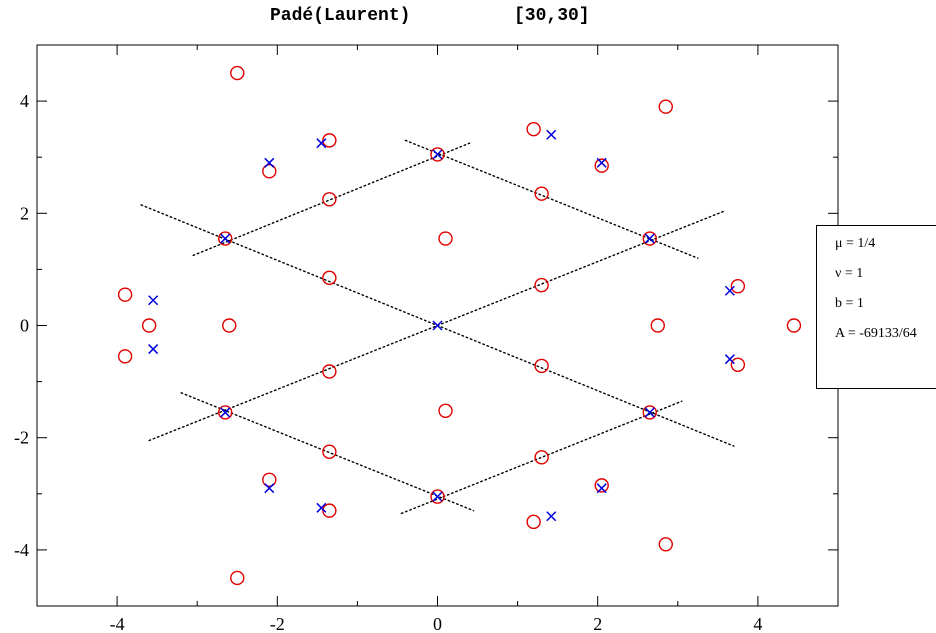 This screenshot has width=936, height=633. I want to click on chart-title-suffix: [30,30], so click(552, 16).